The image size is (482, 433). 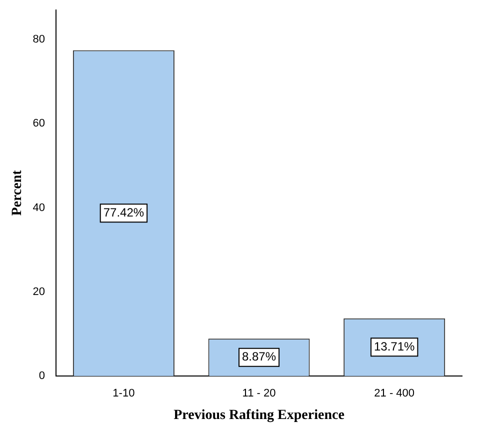 I want to click on y-tick-label: 20, so click(x=39, y=292).